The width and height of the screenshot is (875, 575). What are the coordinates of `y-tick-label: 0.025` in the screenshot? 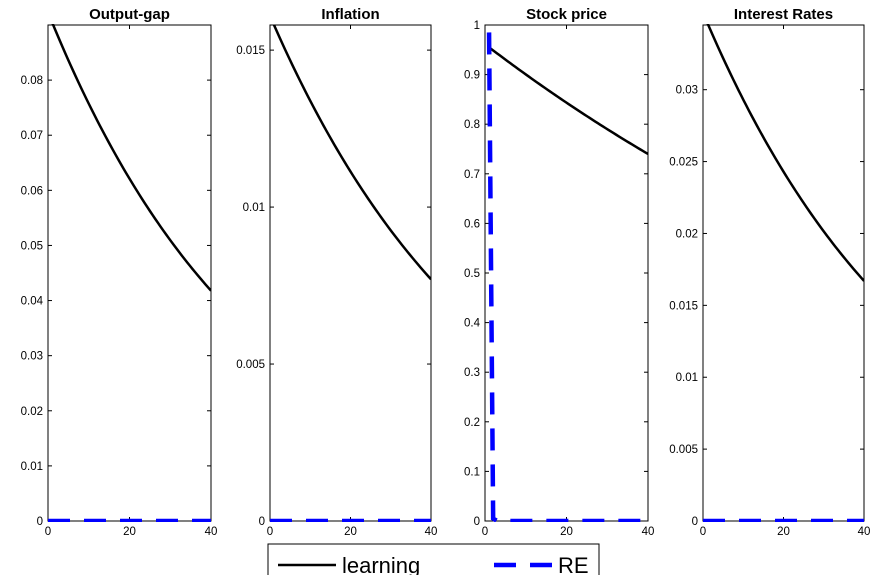 It's located at (683, 163).